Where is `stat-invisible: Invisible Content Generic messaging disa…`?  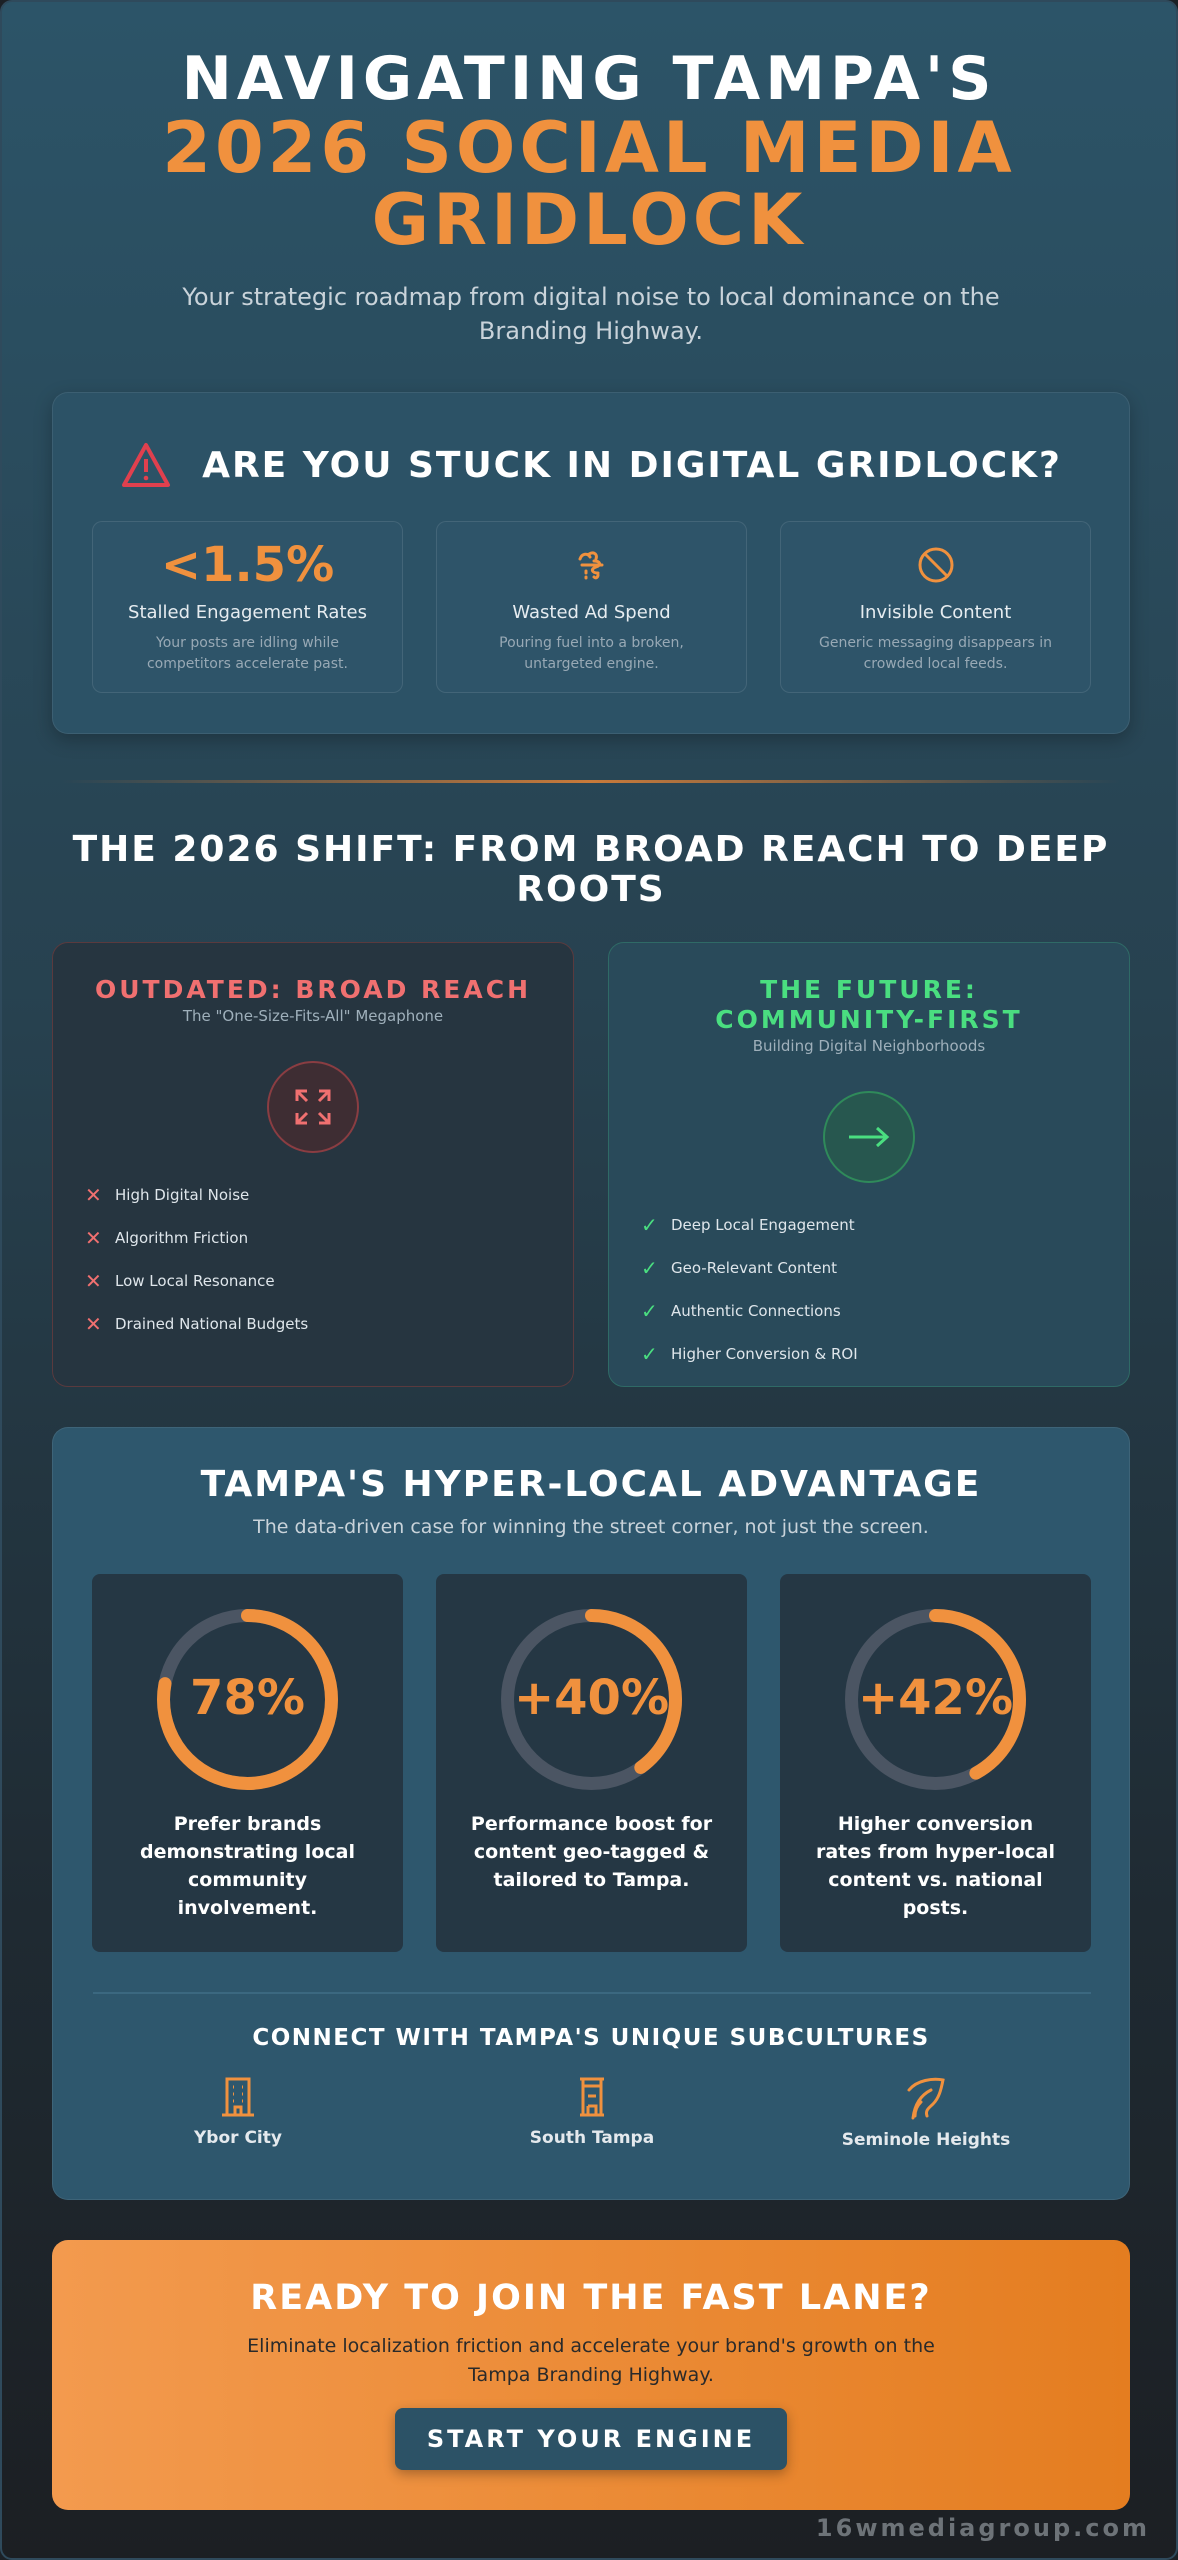
stat-invisible: Invisible Content Generic messaging disa… is located at coordinates (935, 607).